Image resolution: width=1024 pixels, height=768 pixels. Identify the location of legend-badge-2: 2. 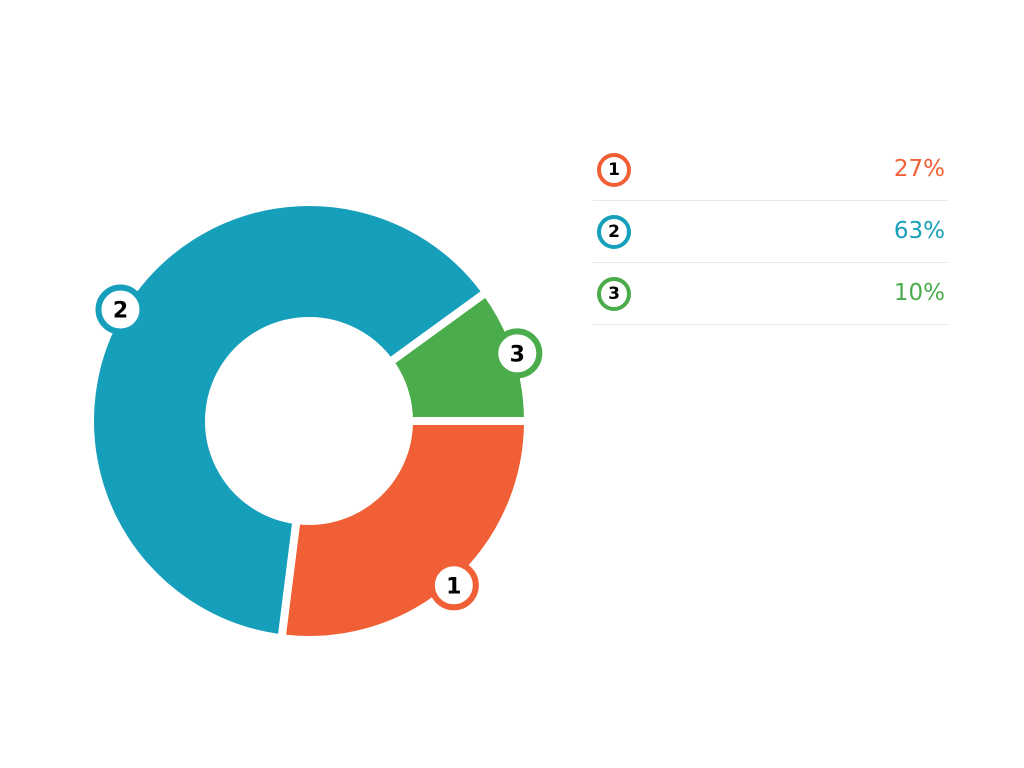
(614, 232).